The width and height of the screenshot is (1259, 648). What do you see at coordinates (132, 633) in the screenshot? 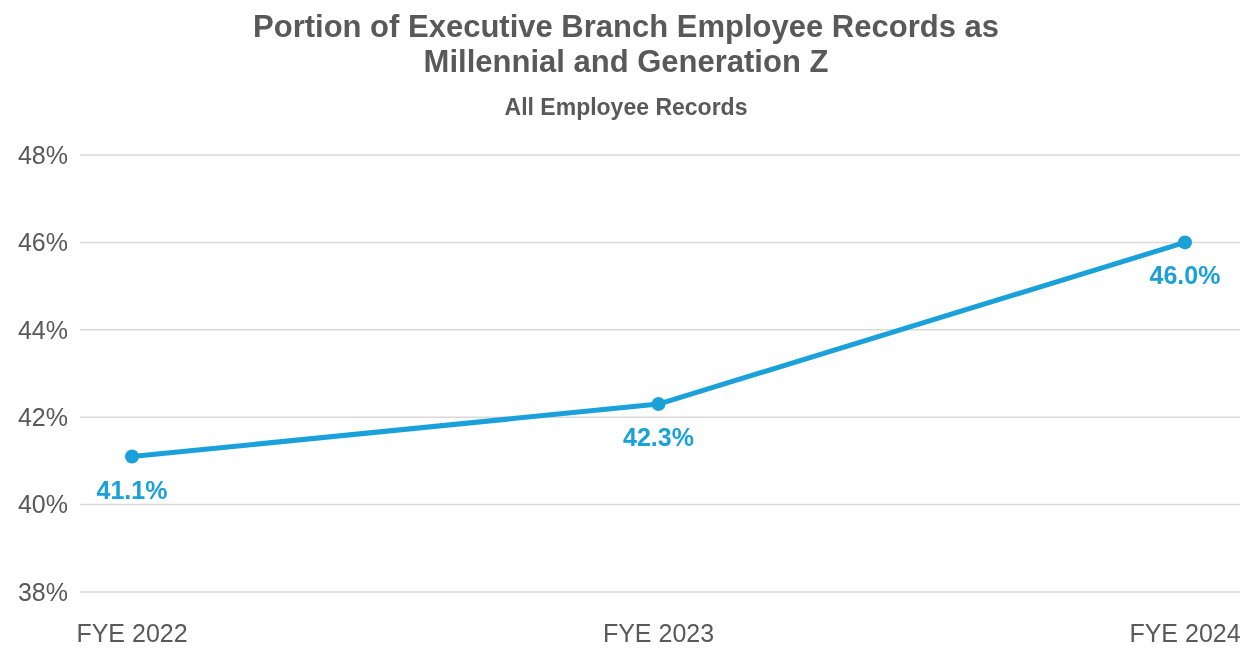
I see `x-tick-label: FYE 2022` at bounding box center [132, 633].